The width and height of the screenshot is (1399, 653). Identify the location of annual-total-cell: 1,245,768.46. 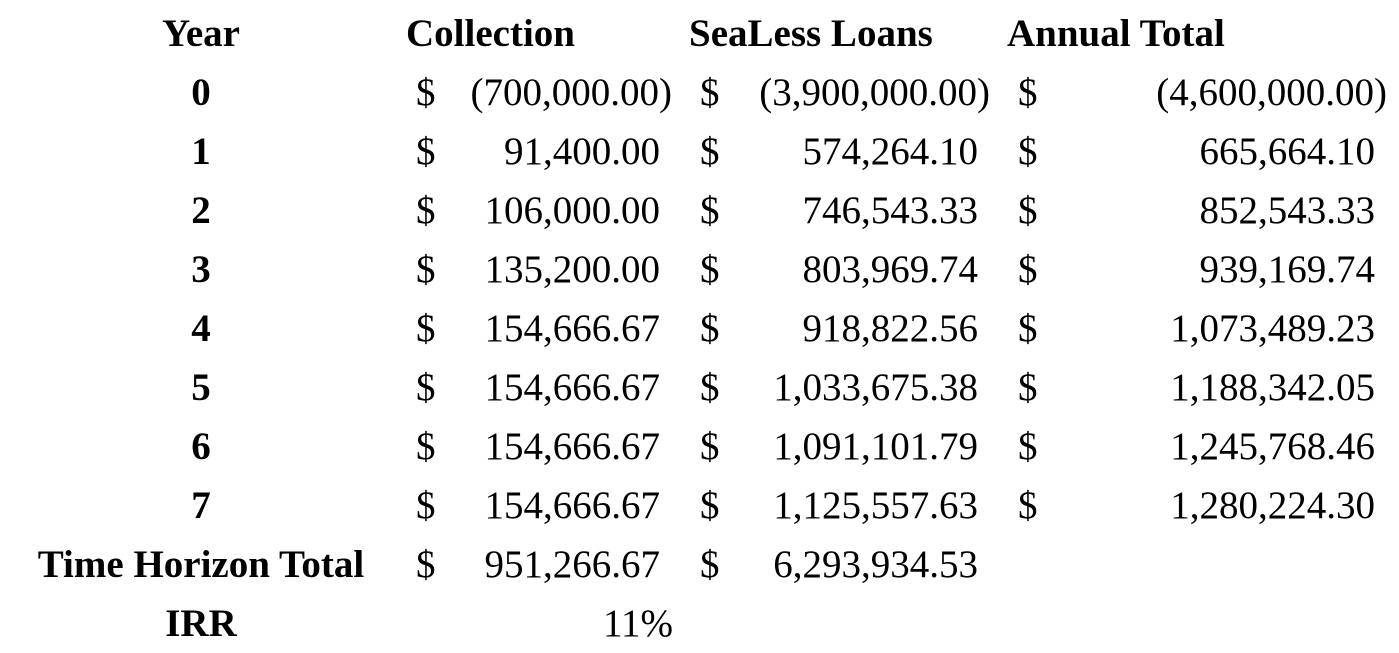
(1272, 446).